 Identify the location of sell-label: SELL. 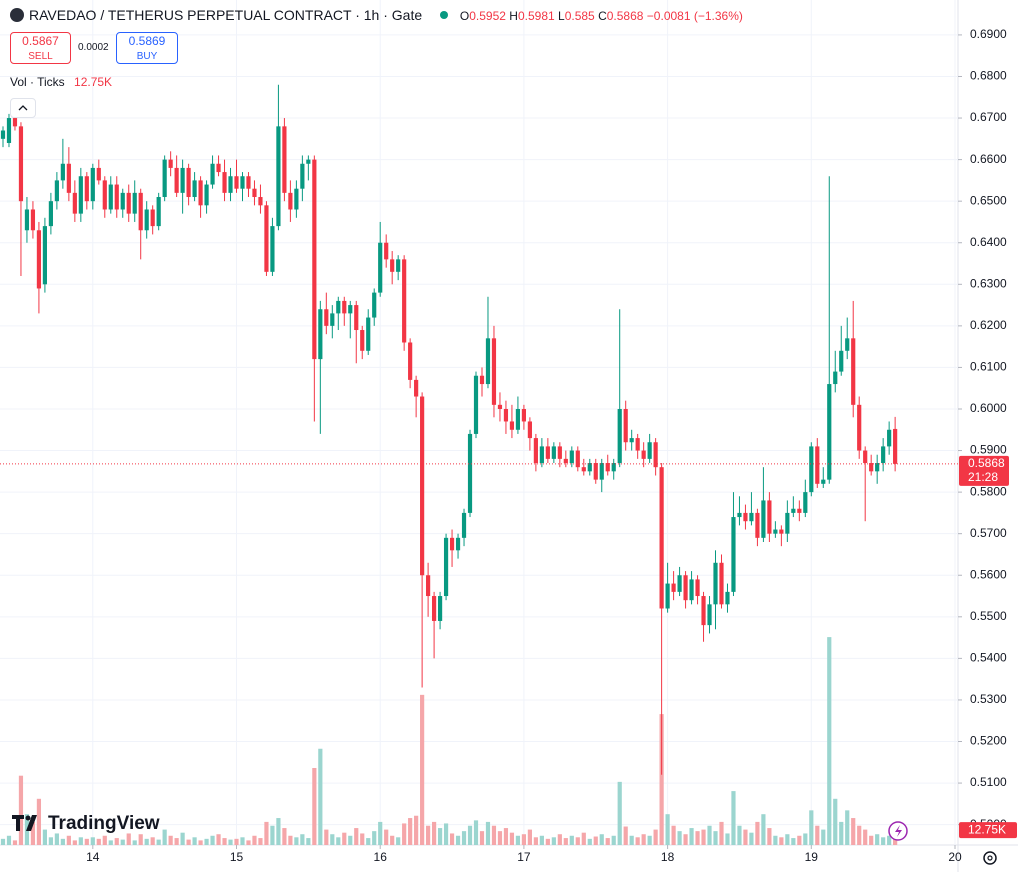
(40, 56).